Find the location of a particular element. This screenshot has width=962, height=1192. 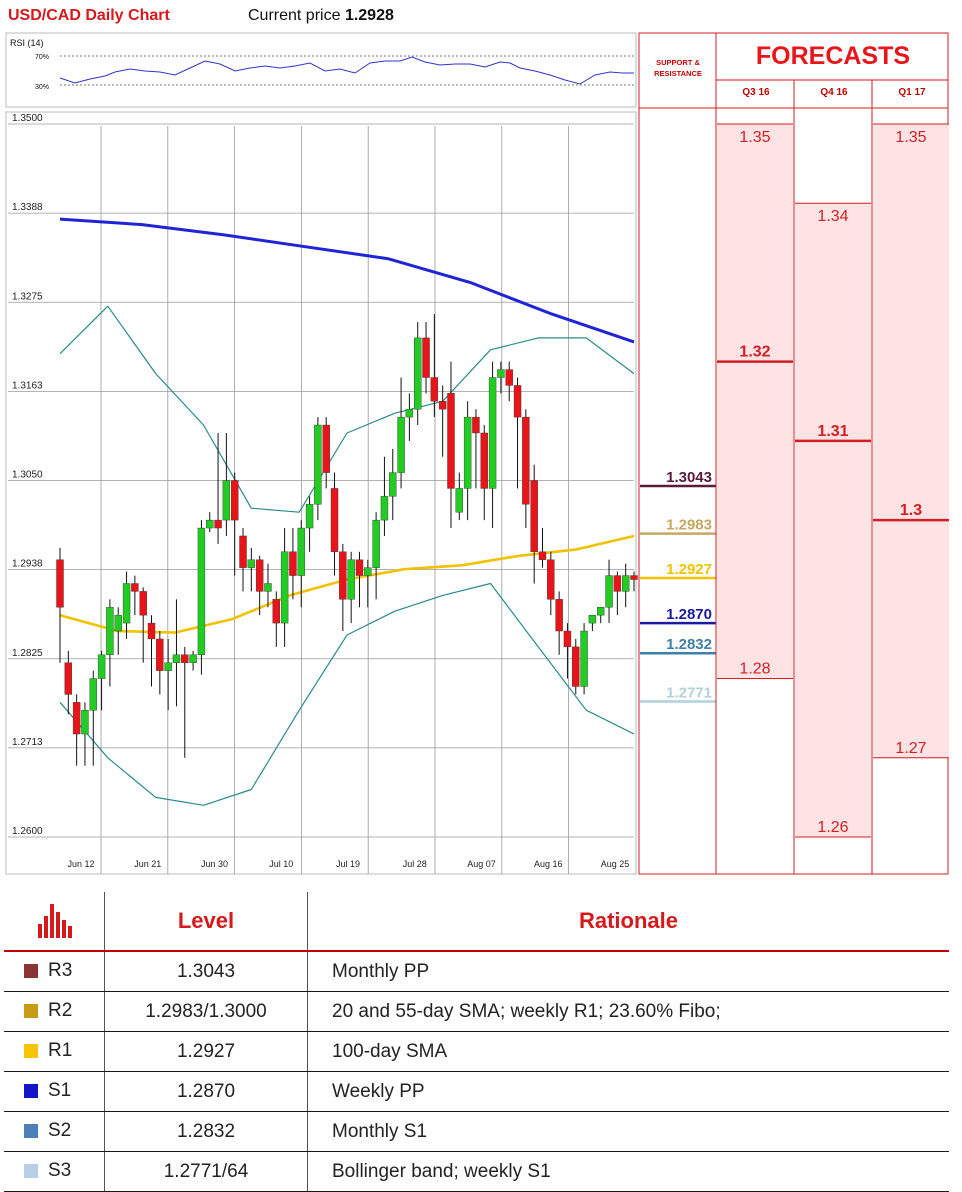

table-row: S3 1.2771/64 Bollinger band; weekly S1 is located at coordinates (476, 1171).